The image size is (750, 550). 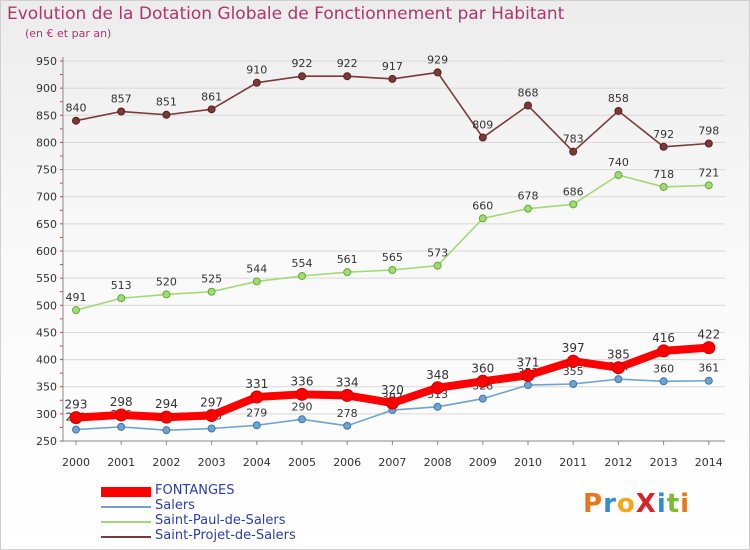 I want to click on logo-letter: t, so click(x=673, y=504).